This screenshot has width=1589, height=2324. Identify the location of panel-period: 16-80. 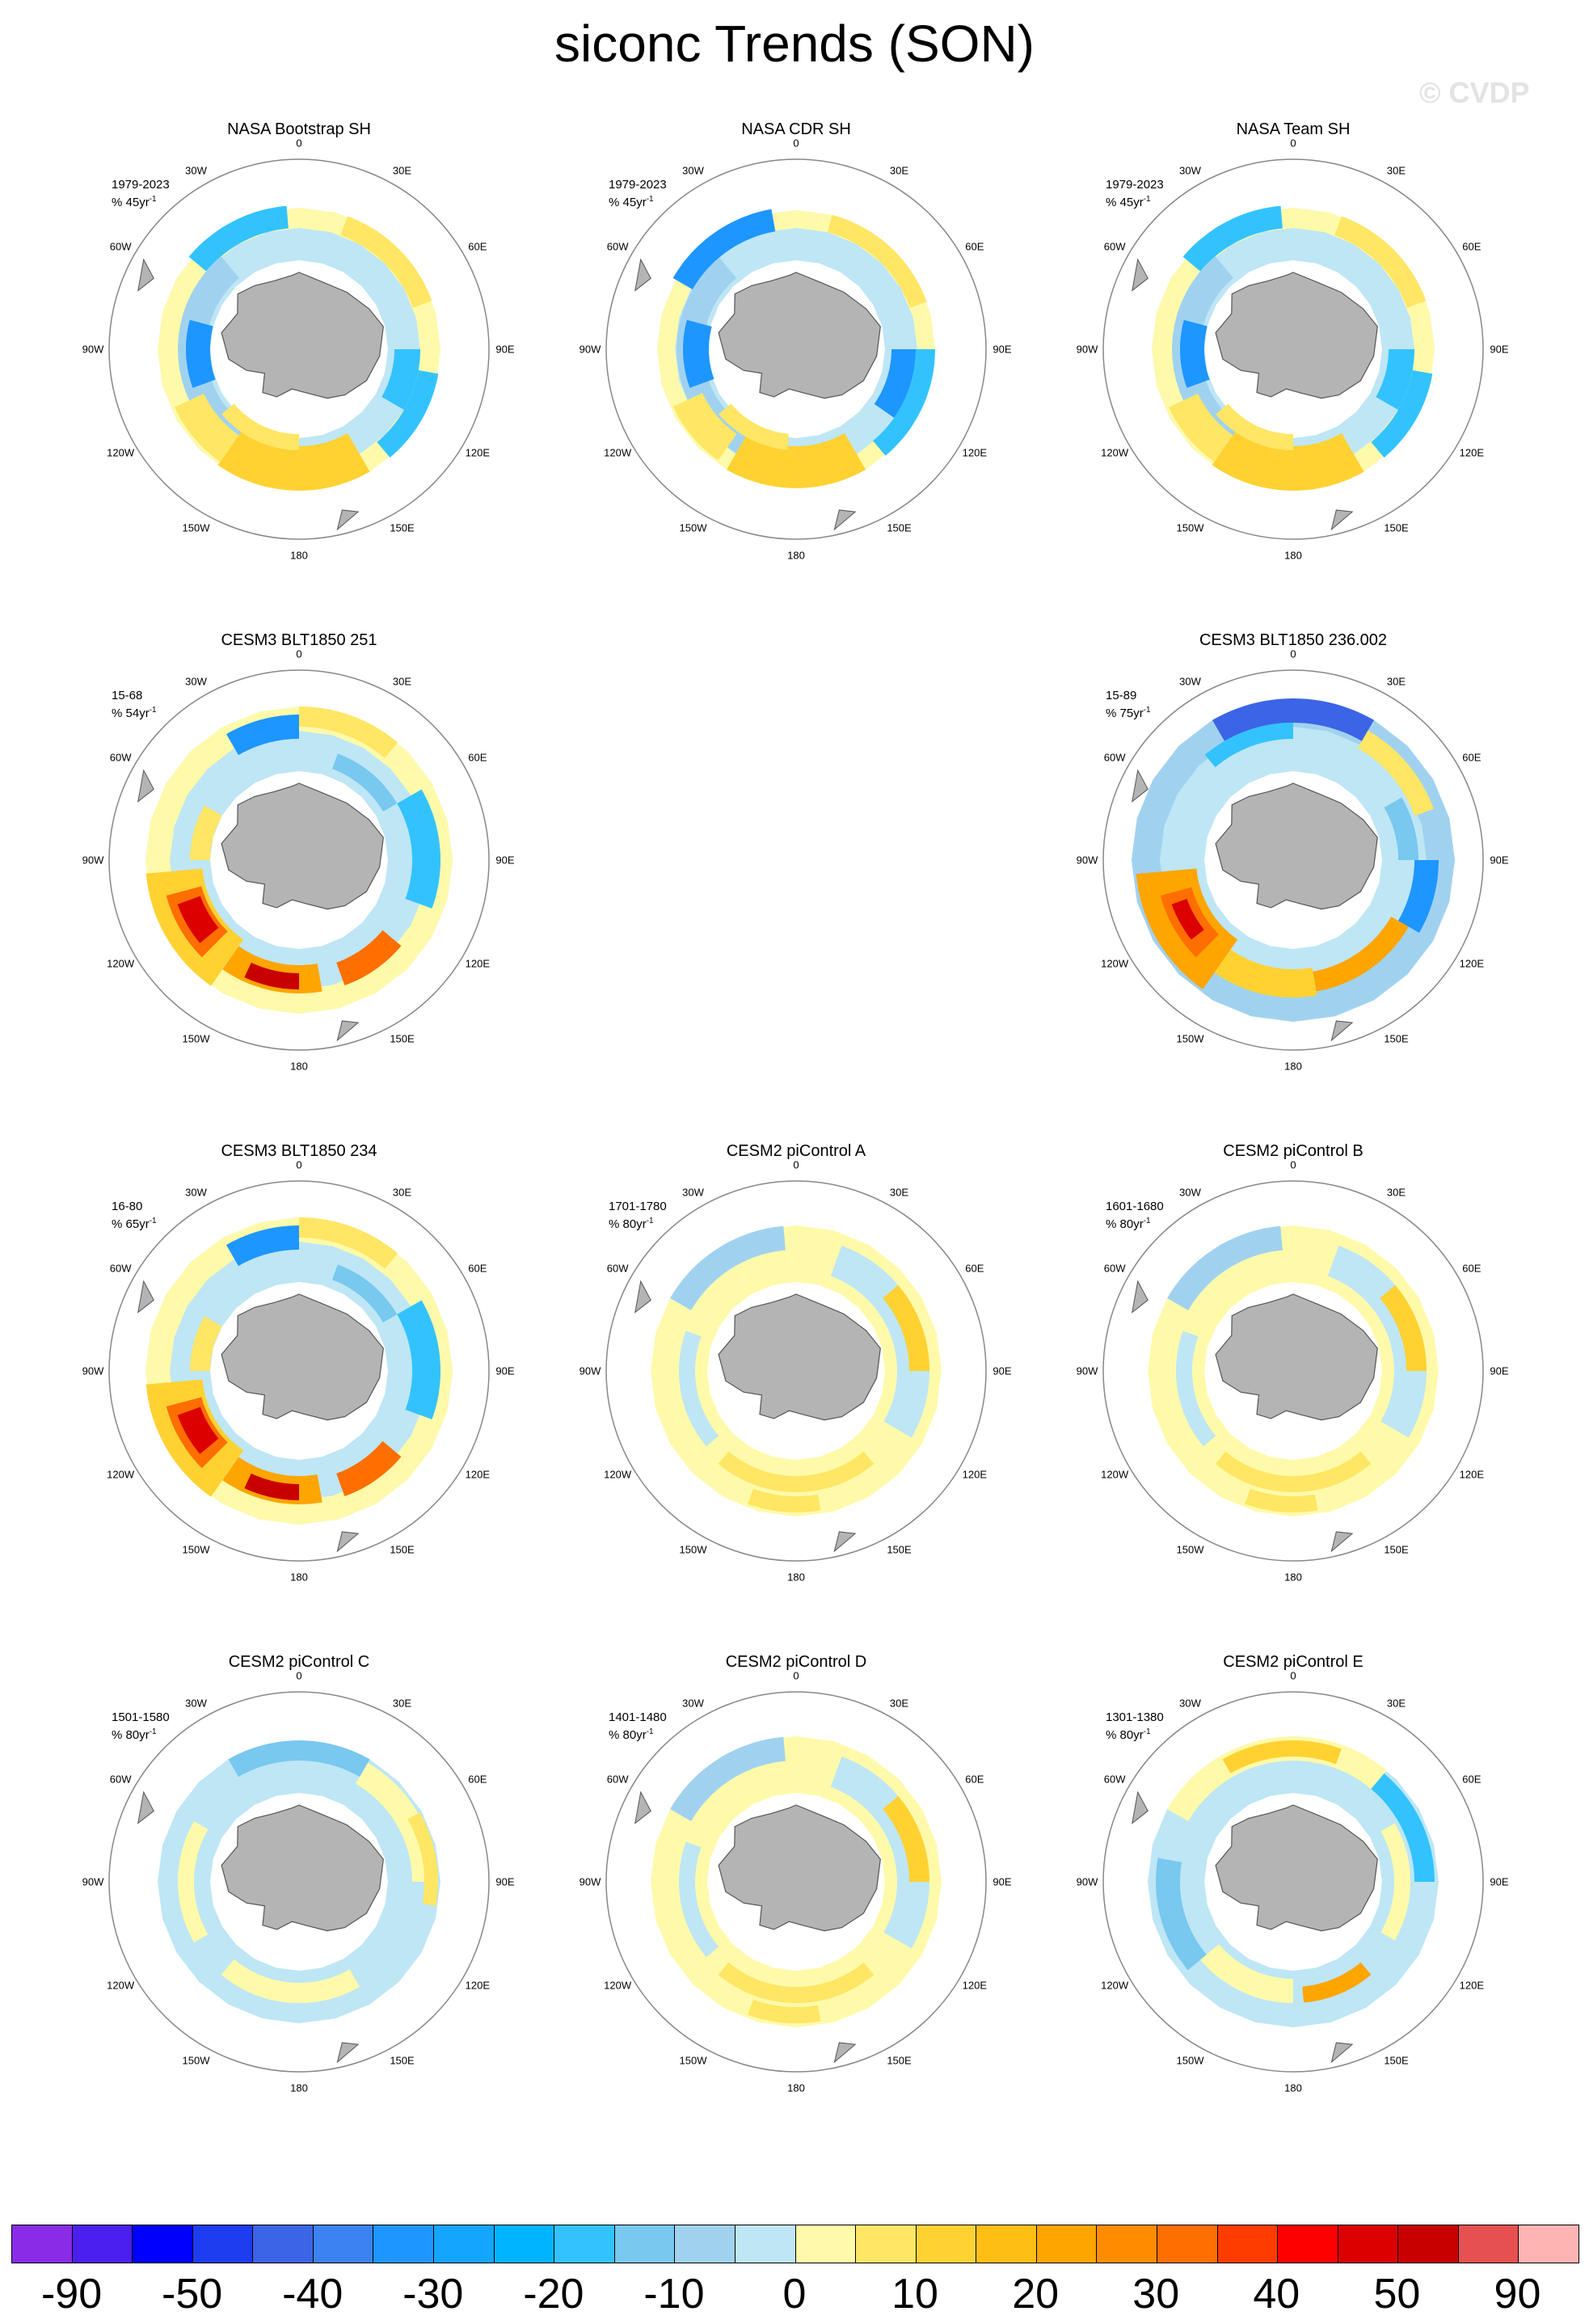
(127, 1206).